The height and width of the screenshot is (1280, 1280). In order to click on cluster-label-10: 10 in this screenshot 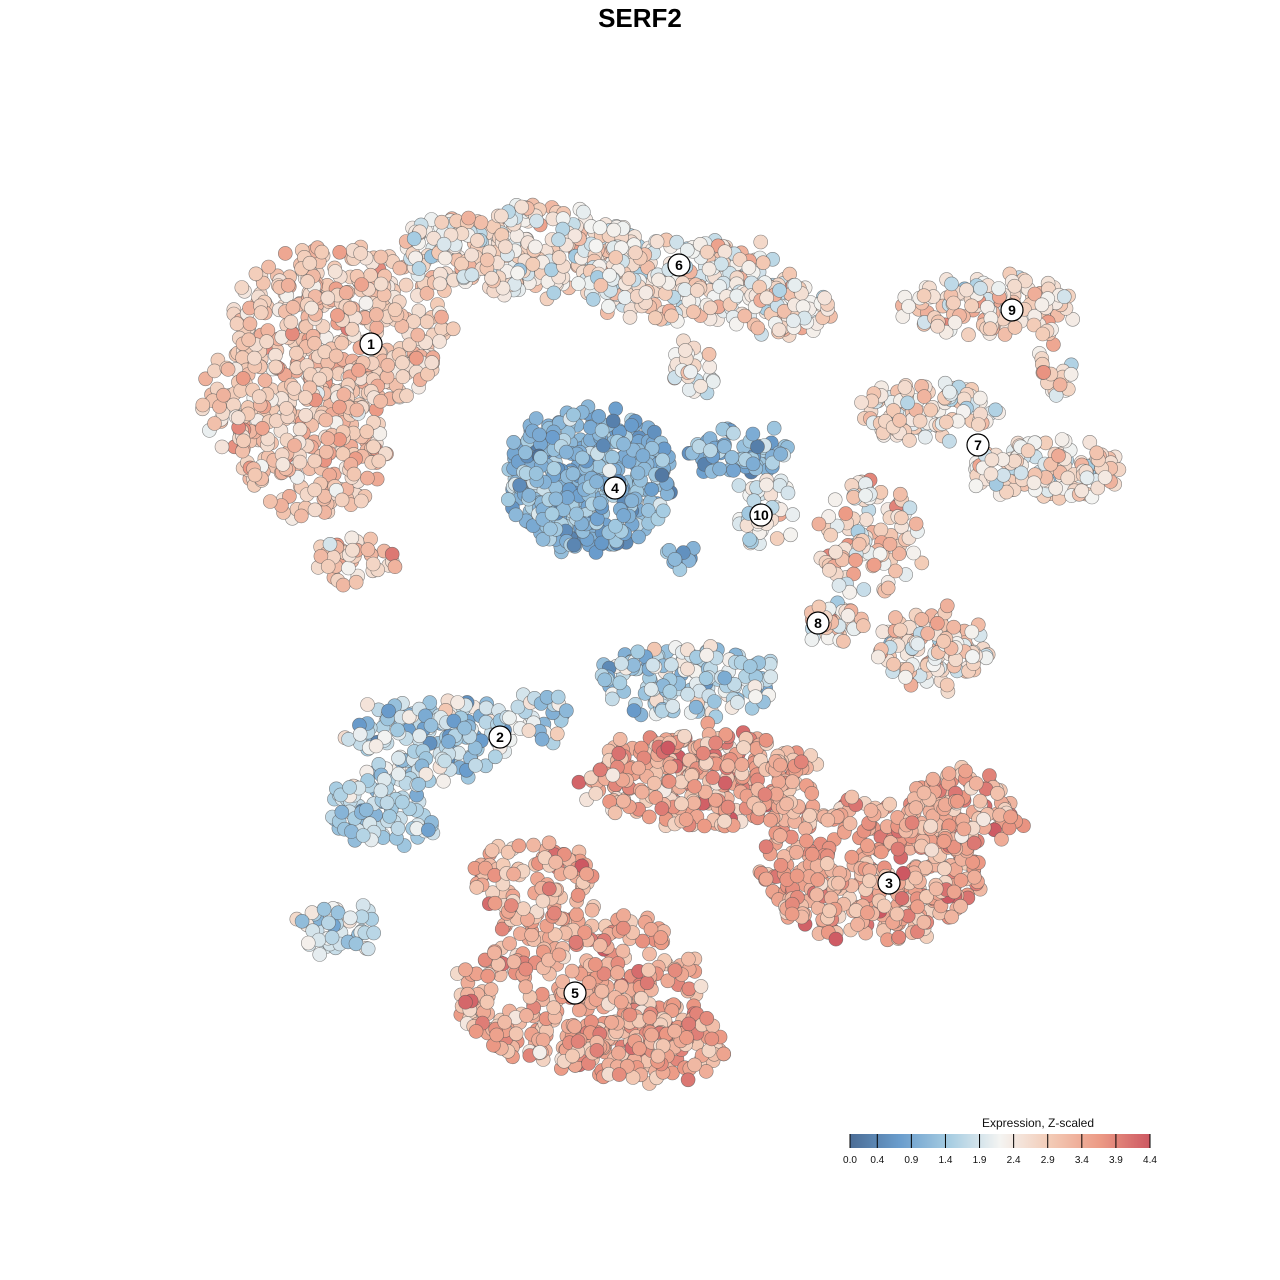, I will do `click(761, 515)`.